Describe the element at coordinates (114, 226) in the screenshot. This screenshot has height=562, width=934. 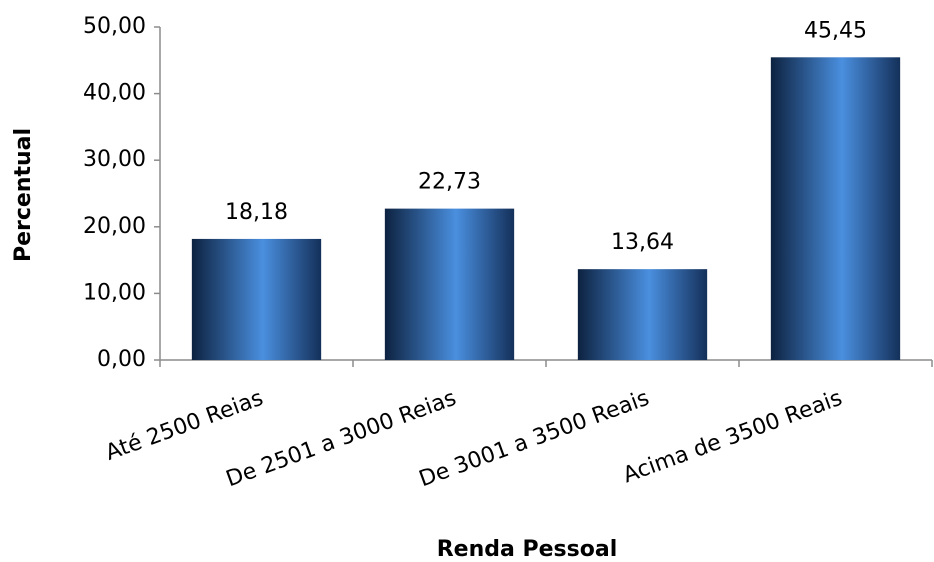
I see `y-tick-label: 20,00` at that location.